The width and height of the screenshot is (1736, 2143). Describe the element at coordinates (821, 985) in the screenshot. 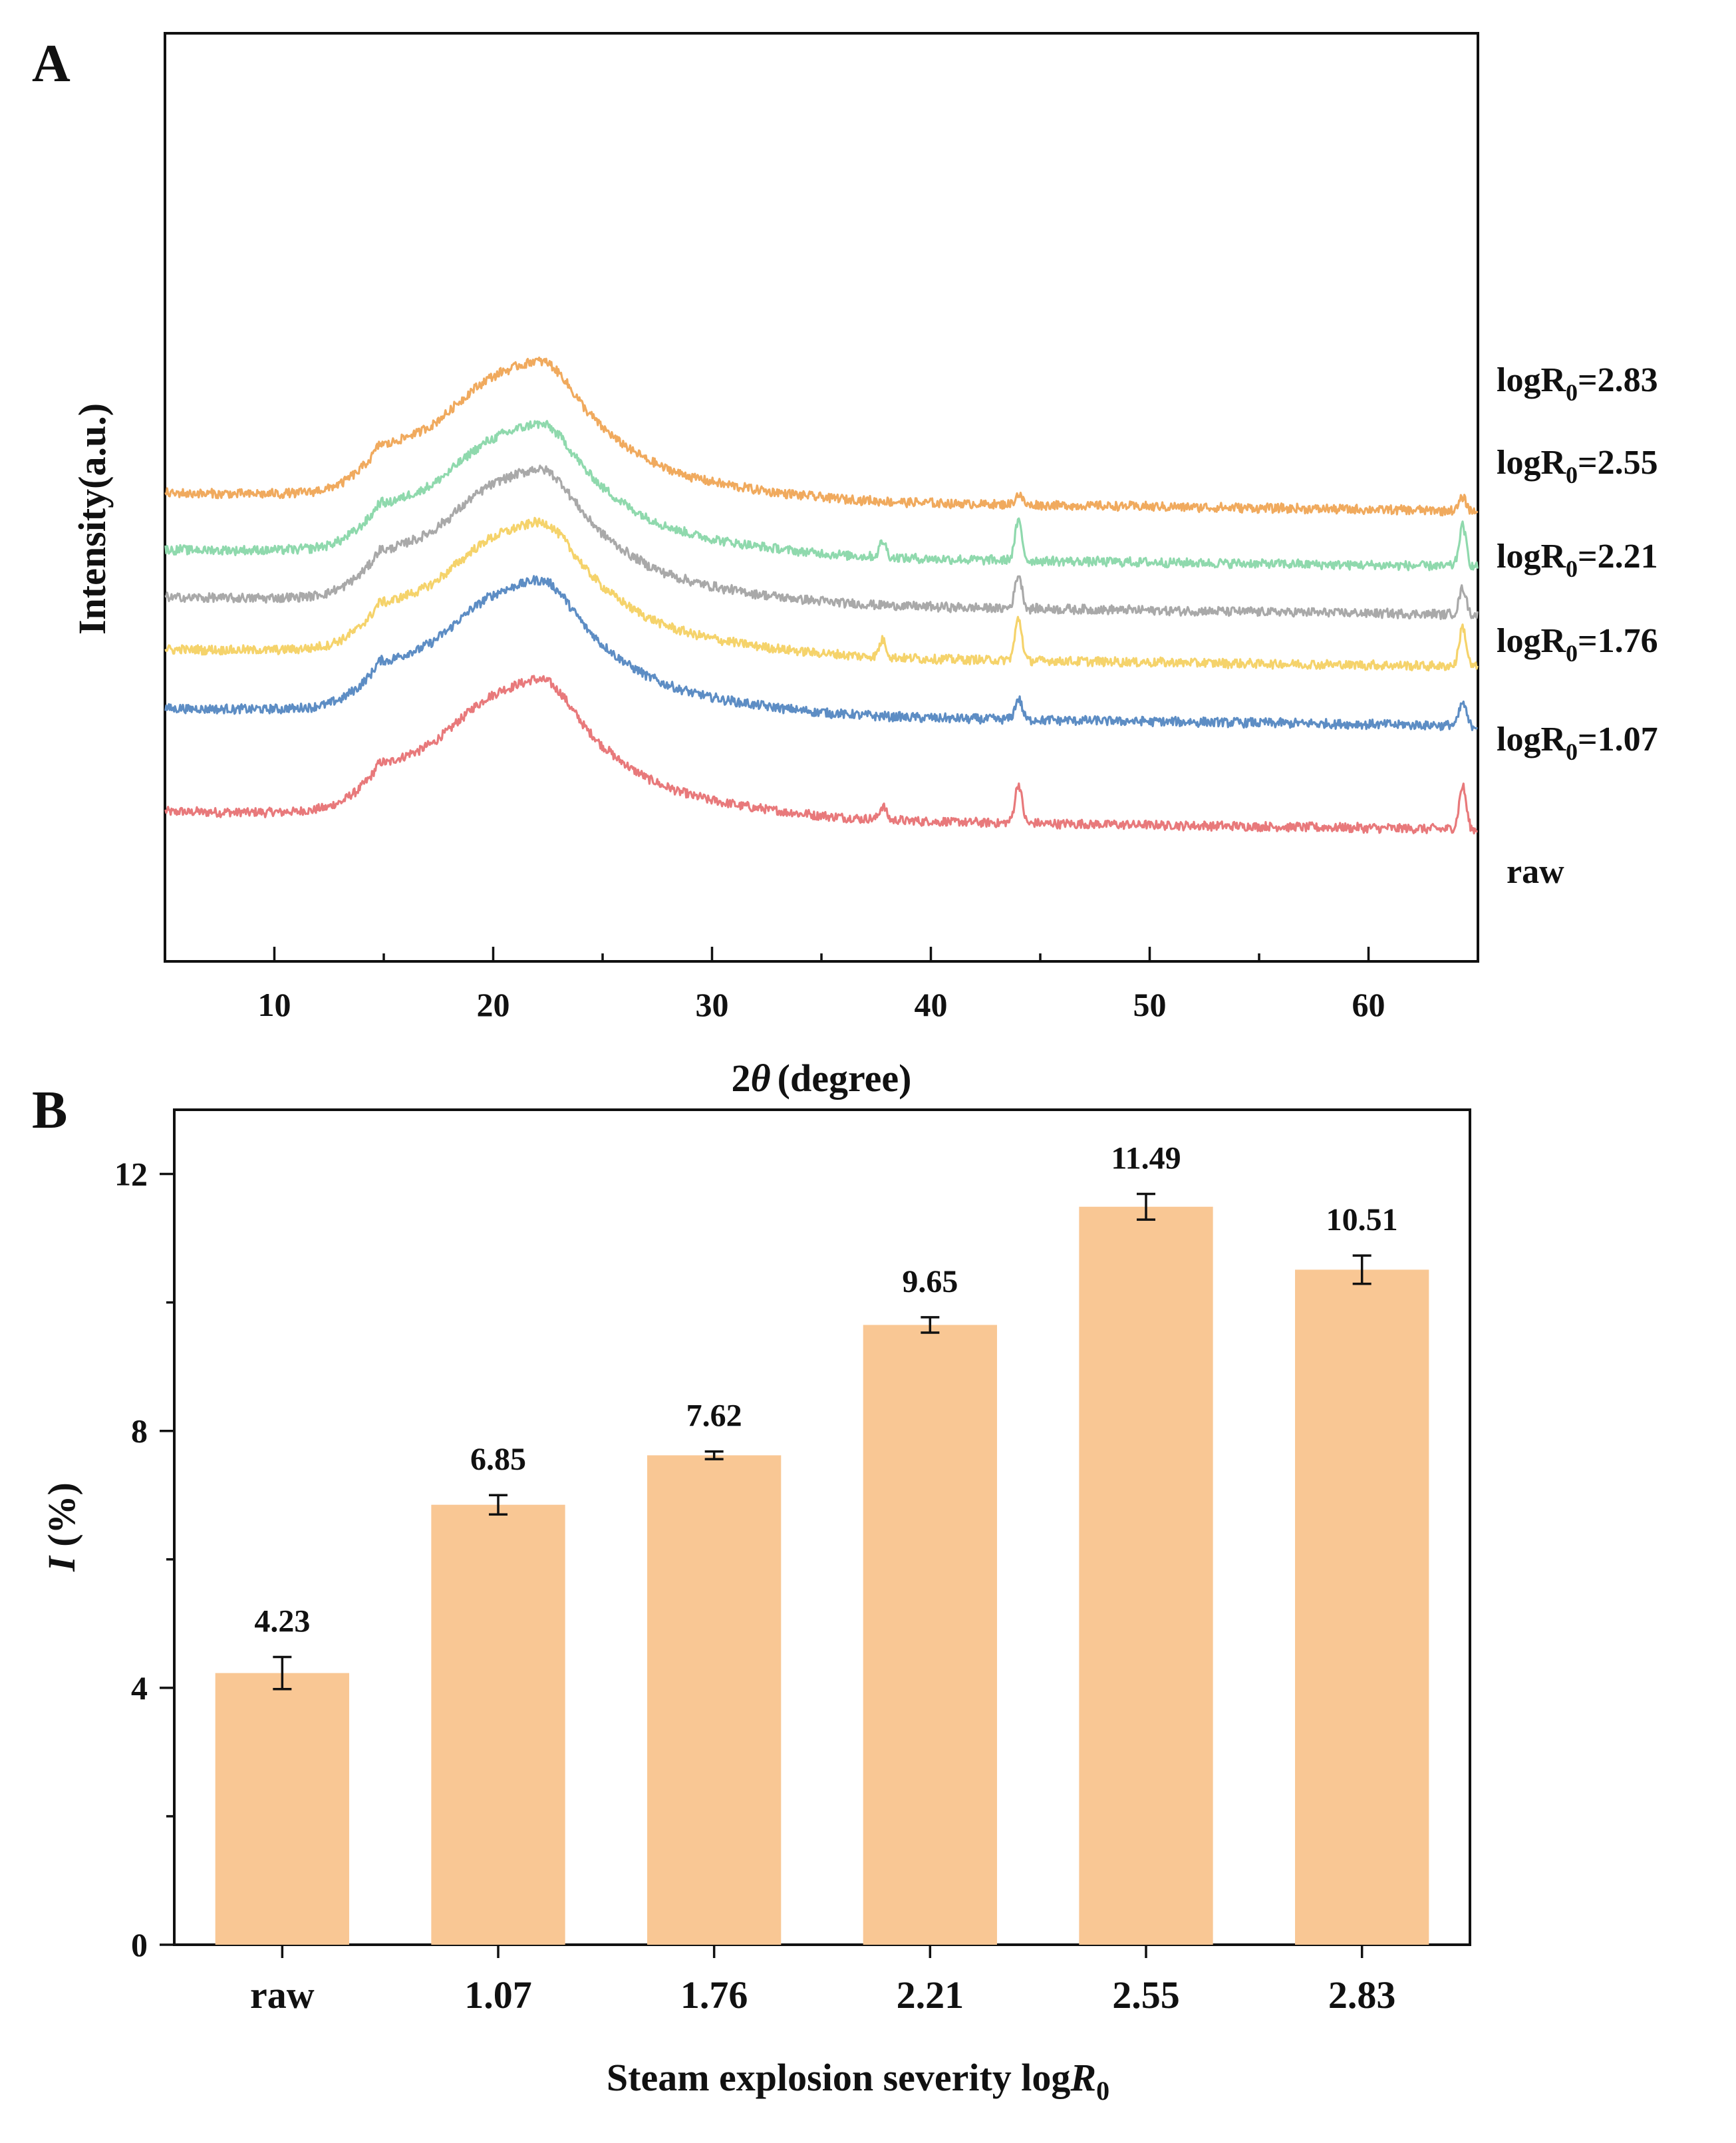

I see `xrd-x-ticks: 10 20 30 40 50 60` at that location.